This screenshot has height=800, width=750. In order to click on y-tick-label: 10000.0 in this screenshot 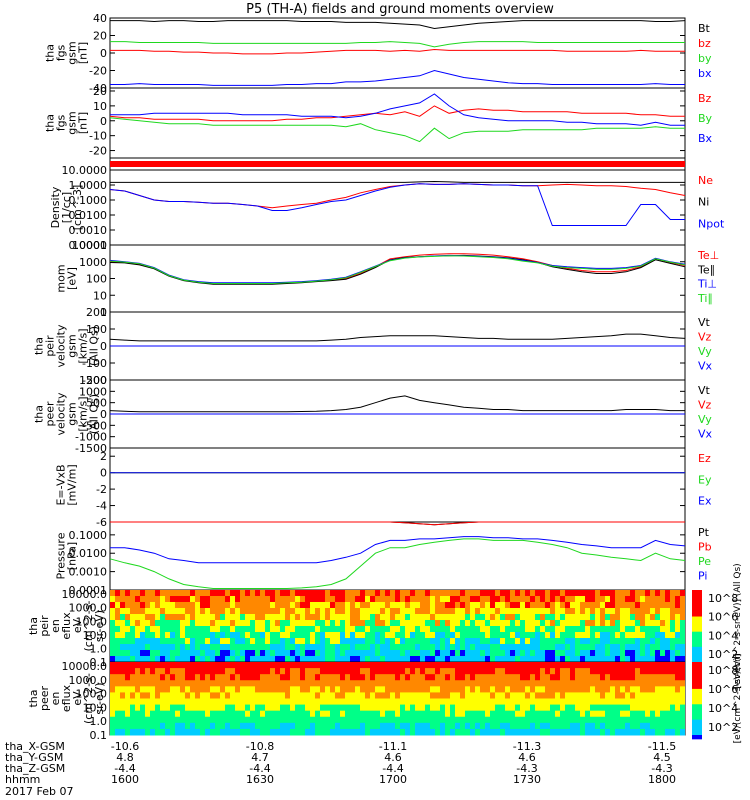, I will do `click(85, 666)`.